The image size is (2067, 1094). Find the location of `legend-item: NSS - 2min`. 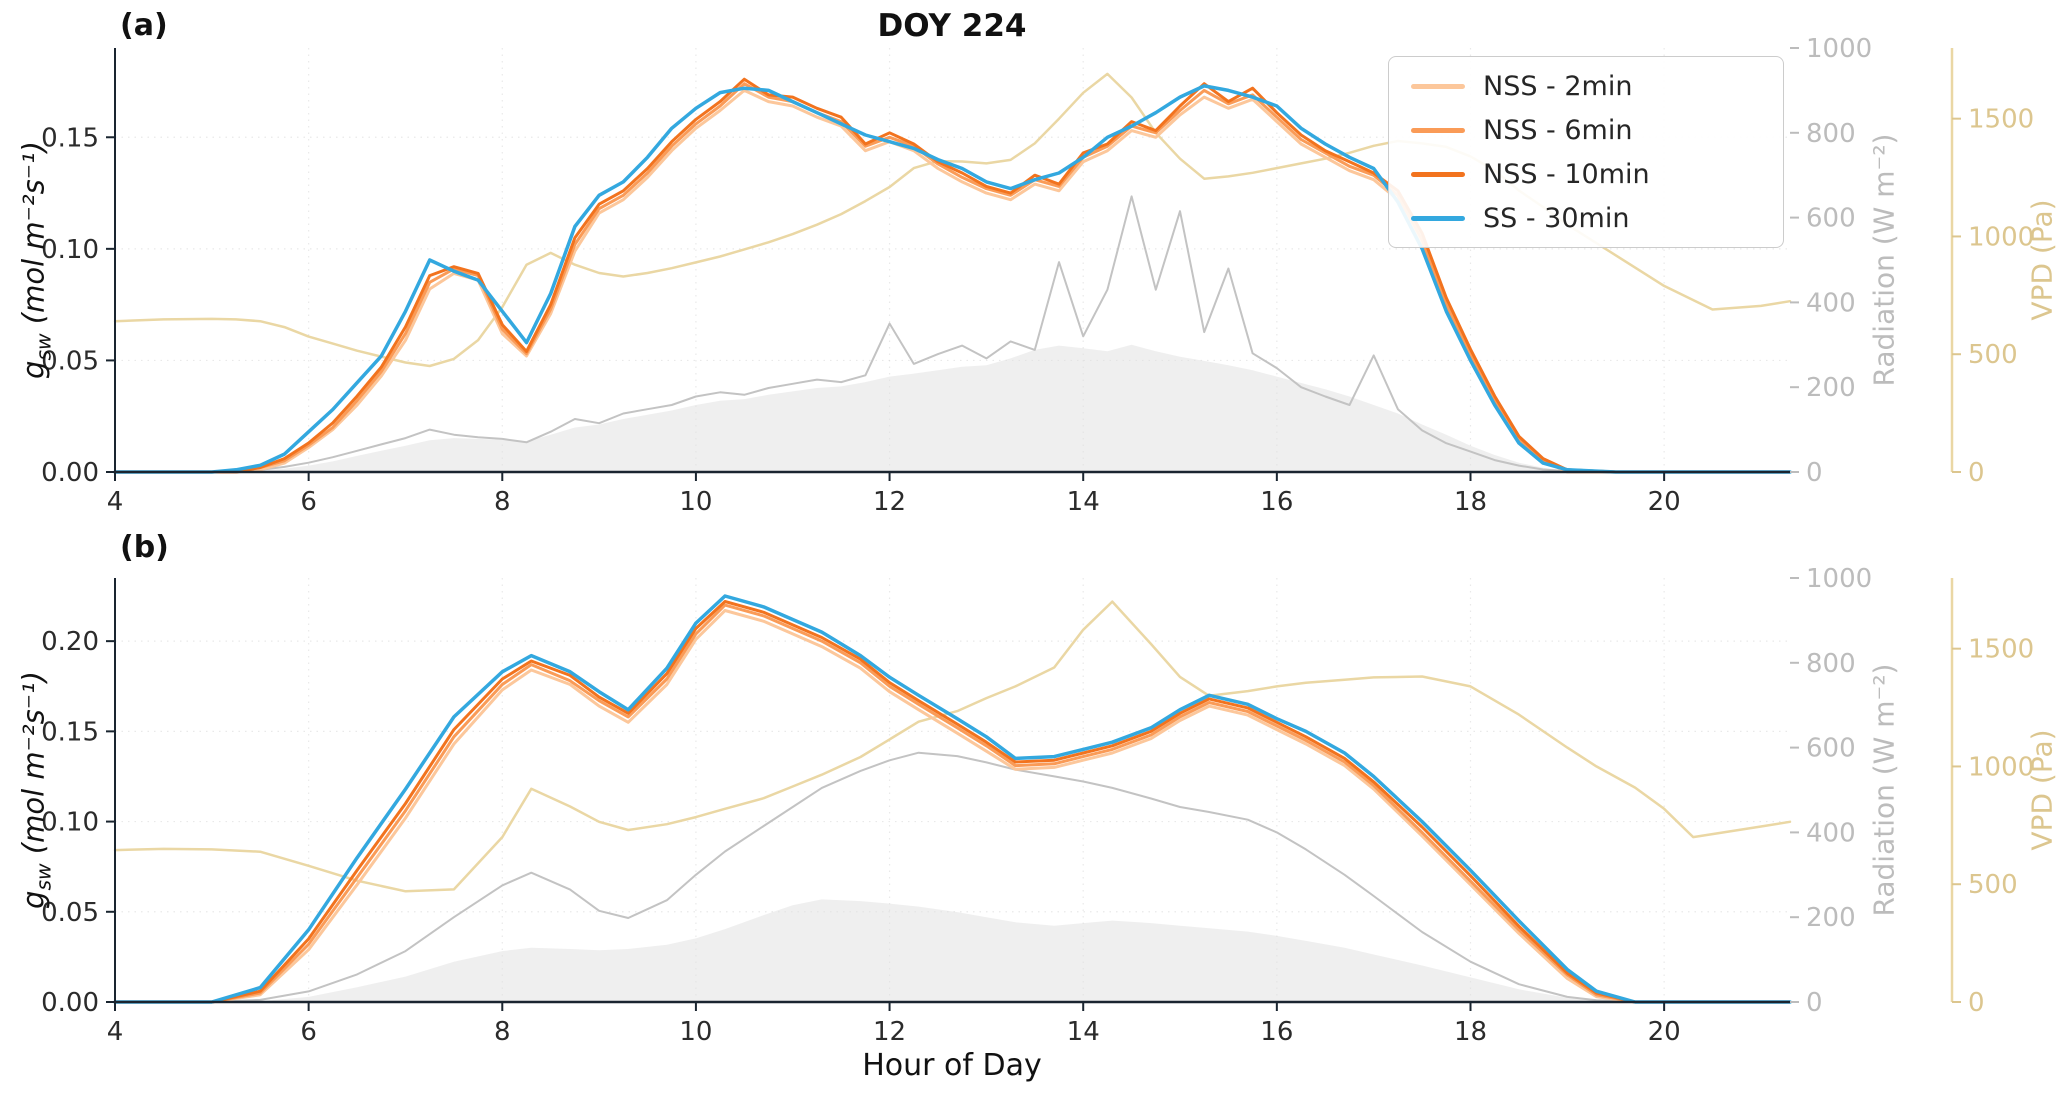

legend-item: NSS - 2min is located at coordinates (1586, 86).